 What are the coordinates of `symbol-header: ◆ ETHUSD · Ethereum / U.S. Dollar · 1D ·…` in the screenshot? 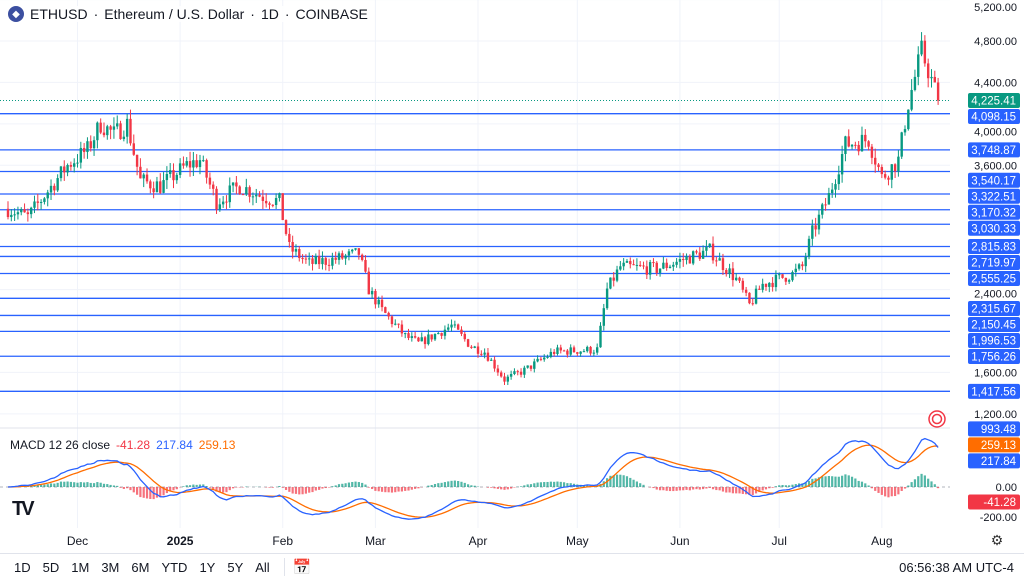 It's located at (190, 14).